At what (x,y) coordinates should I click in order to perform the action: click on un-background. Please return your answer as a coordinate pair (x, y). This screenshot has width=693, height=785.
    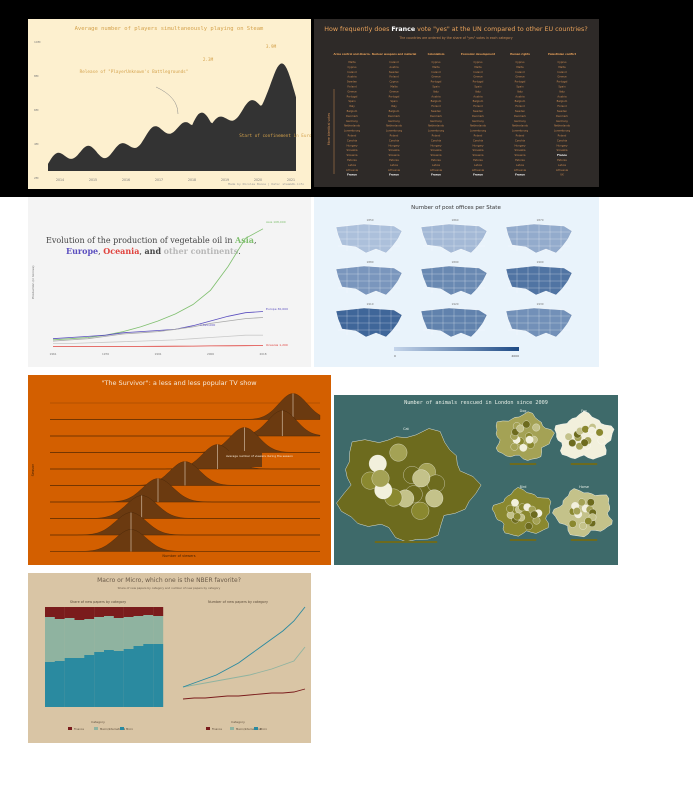
    Looking at the image, I should click on (456, 103).